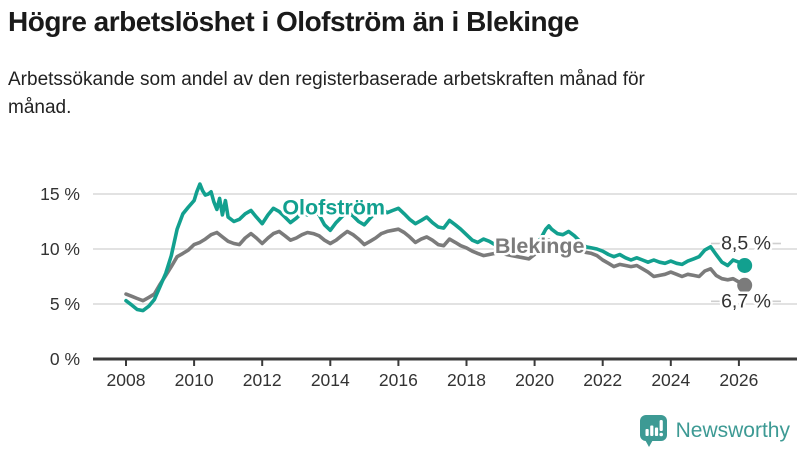  I want to click on series-endpoint-dot-olofstrm, so click(745, 265).